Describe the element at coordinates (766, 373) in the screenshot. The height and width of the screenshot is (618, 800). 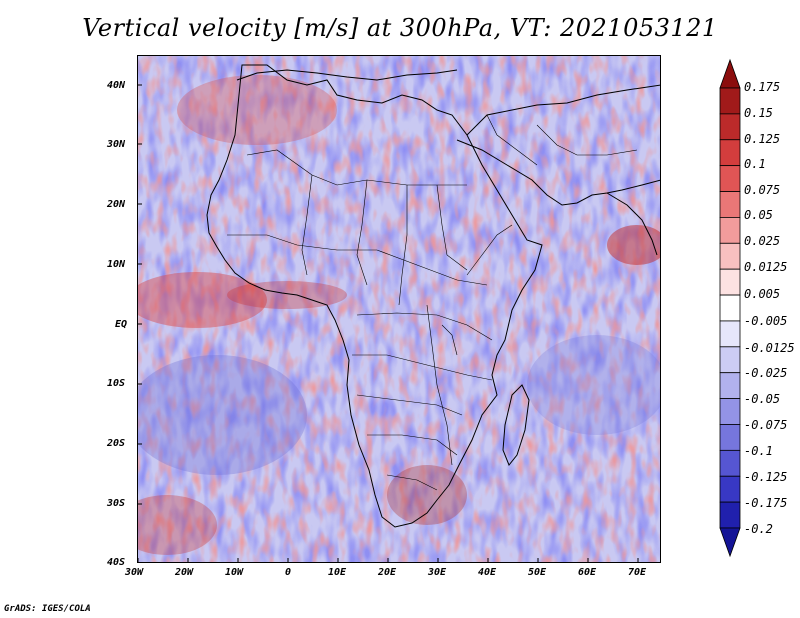
I see `colorbar-label: -0.025` at that location.